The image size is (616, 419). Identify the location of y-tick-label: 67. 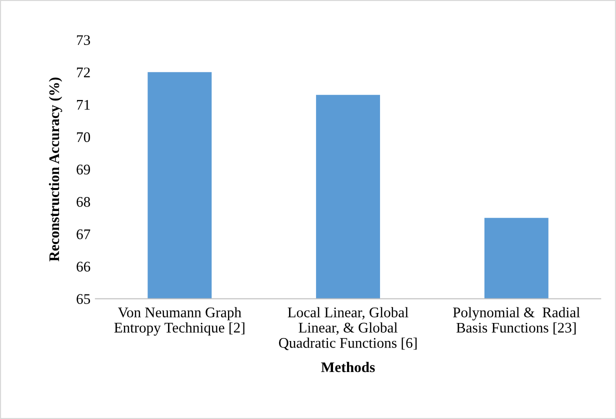
(83, 234).